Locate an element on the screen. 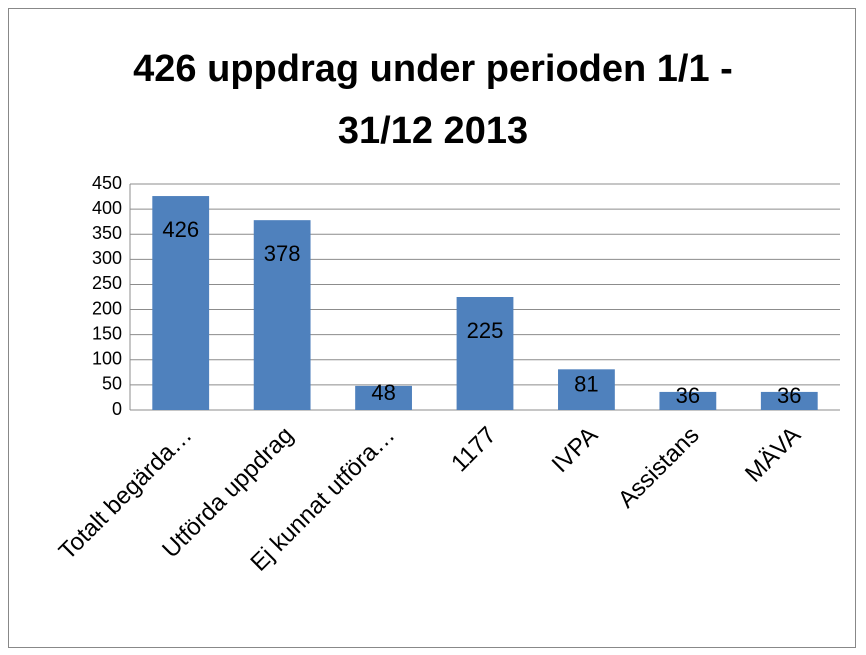 This screenshot has height=655, width=866. y-tick-label: 300 is located at coordinates (107, 258).